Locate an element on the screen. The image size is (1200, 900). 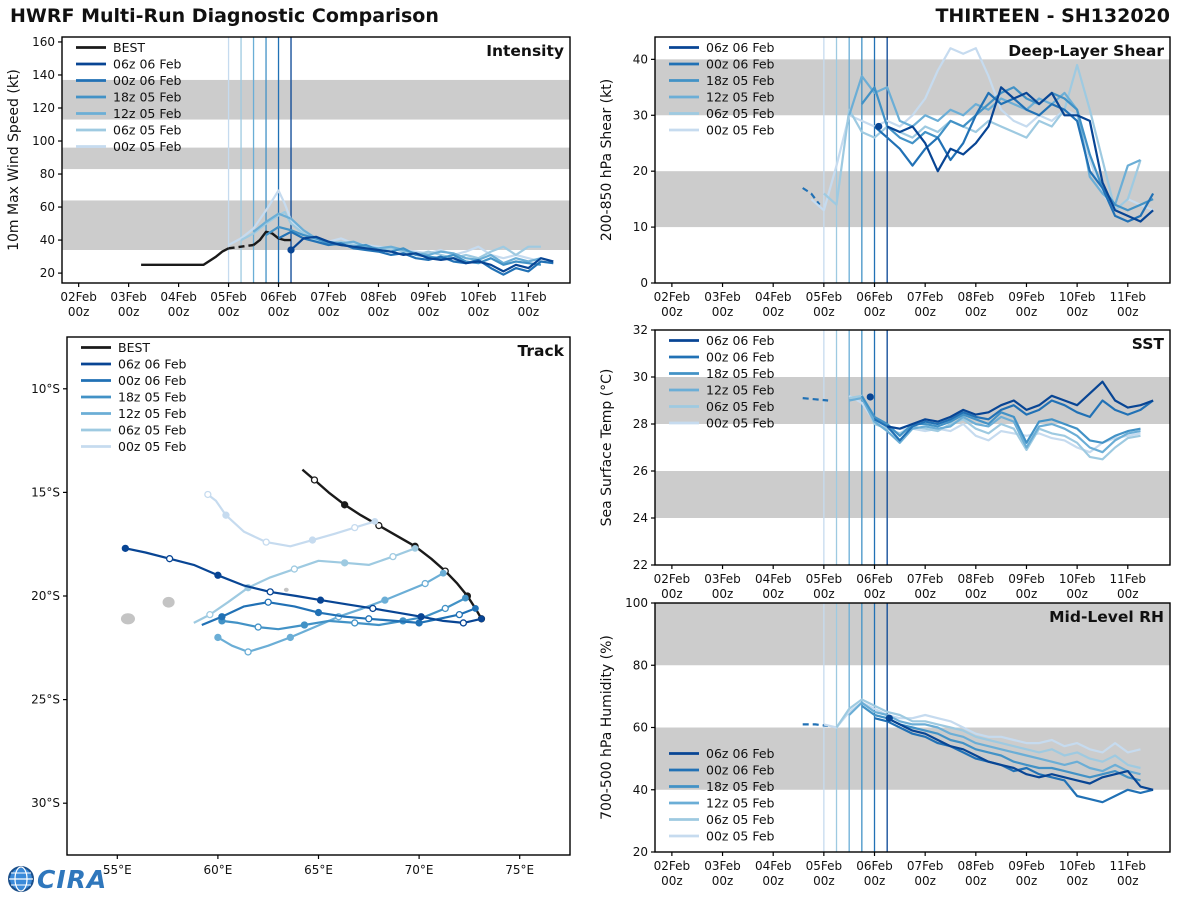
intensity-xtick: 07Feb is located at coordinates (328, 297).